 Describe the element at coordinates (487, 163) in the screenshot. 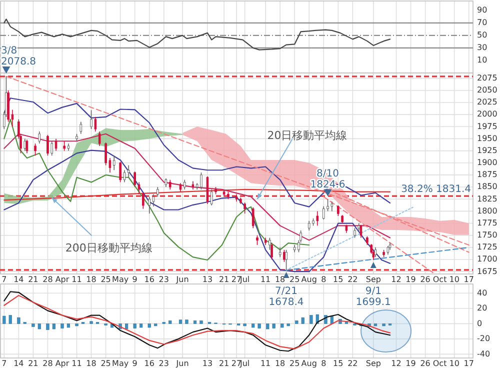

I see `y-tick-label: 1900` at that location.